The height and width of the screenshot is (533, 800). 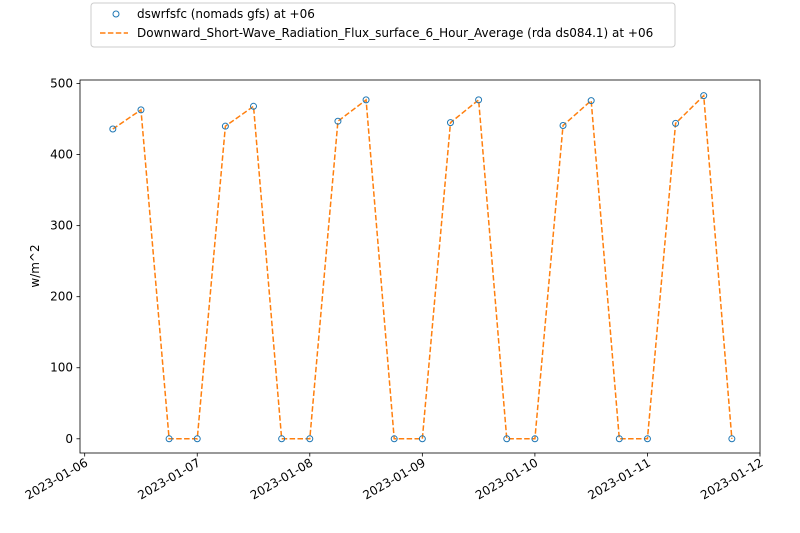 I want to click on y-axis-label: w/m^2, so click(x=35, y=265).